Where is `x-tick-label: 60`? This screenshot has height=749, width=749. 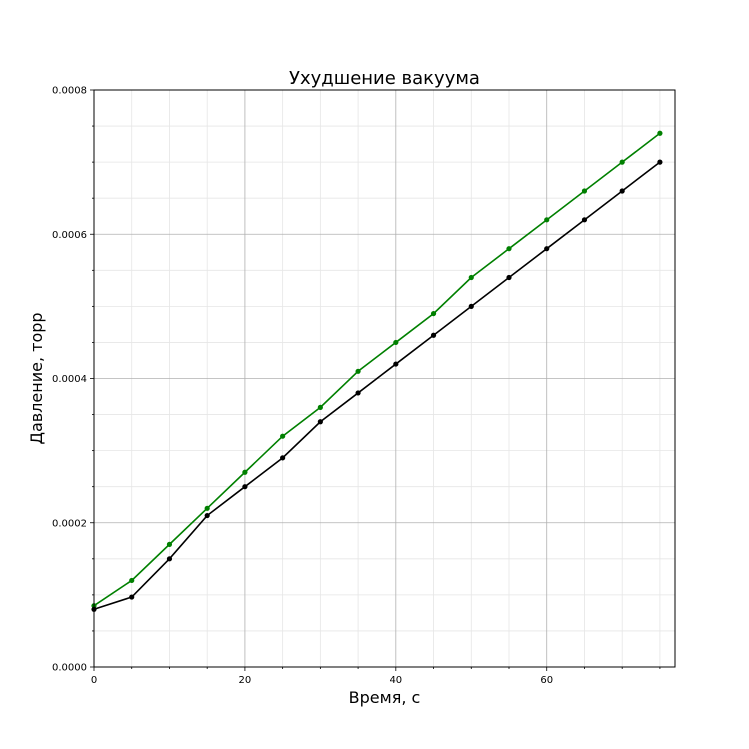
x-tick-label: 60 is located at coordinates (546, 680).